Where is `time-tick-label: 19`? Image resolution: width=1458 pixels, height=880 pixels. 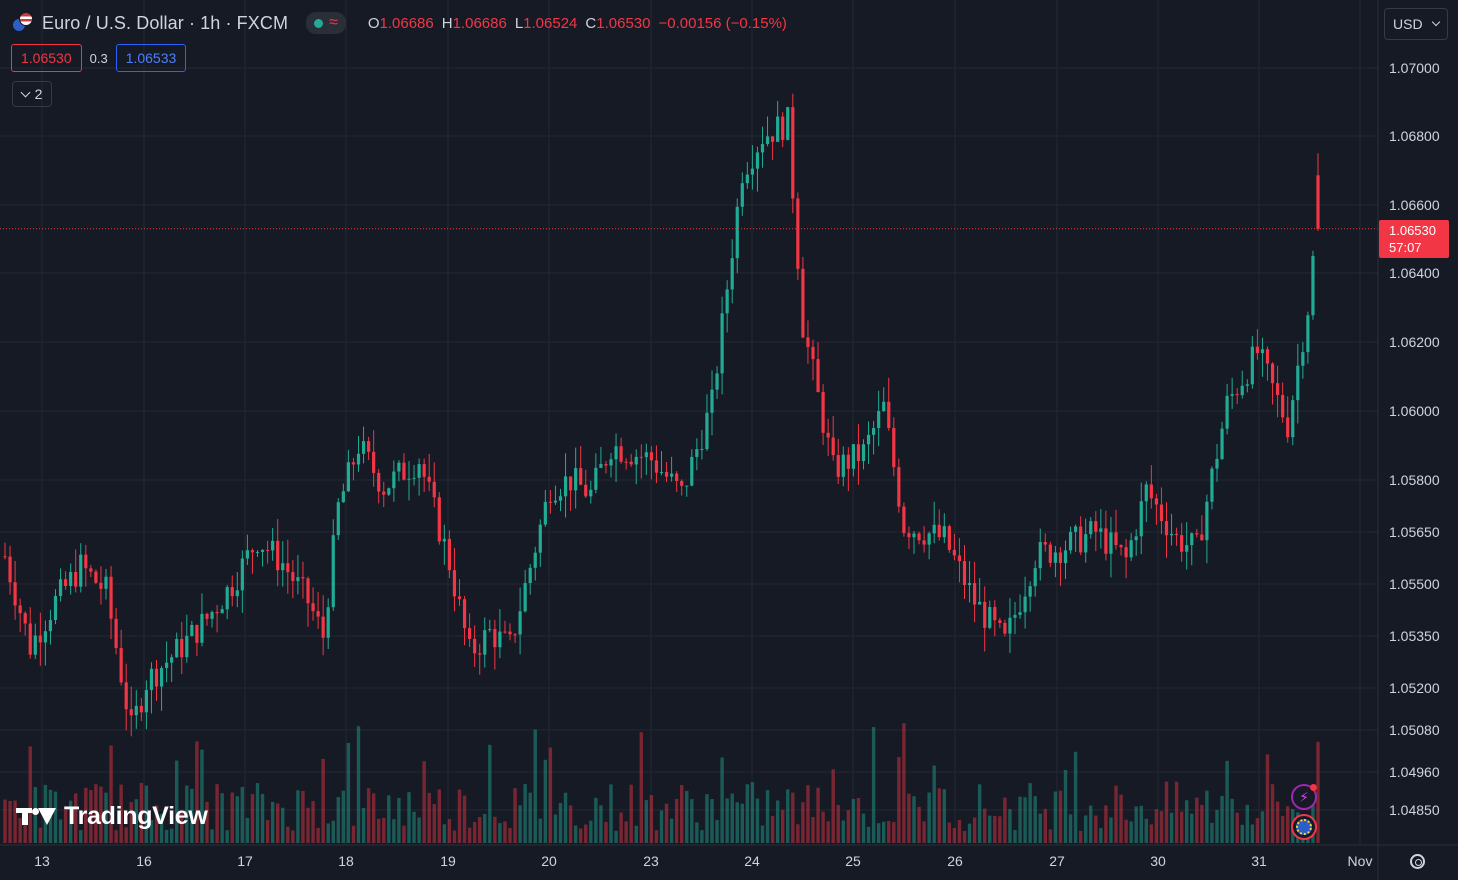
time-tick-label: 19 is located at coordinates (448, 861).